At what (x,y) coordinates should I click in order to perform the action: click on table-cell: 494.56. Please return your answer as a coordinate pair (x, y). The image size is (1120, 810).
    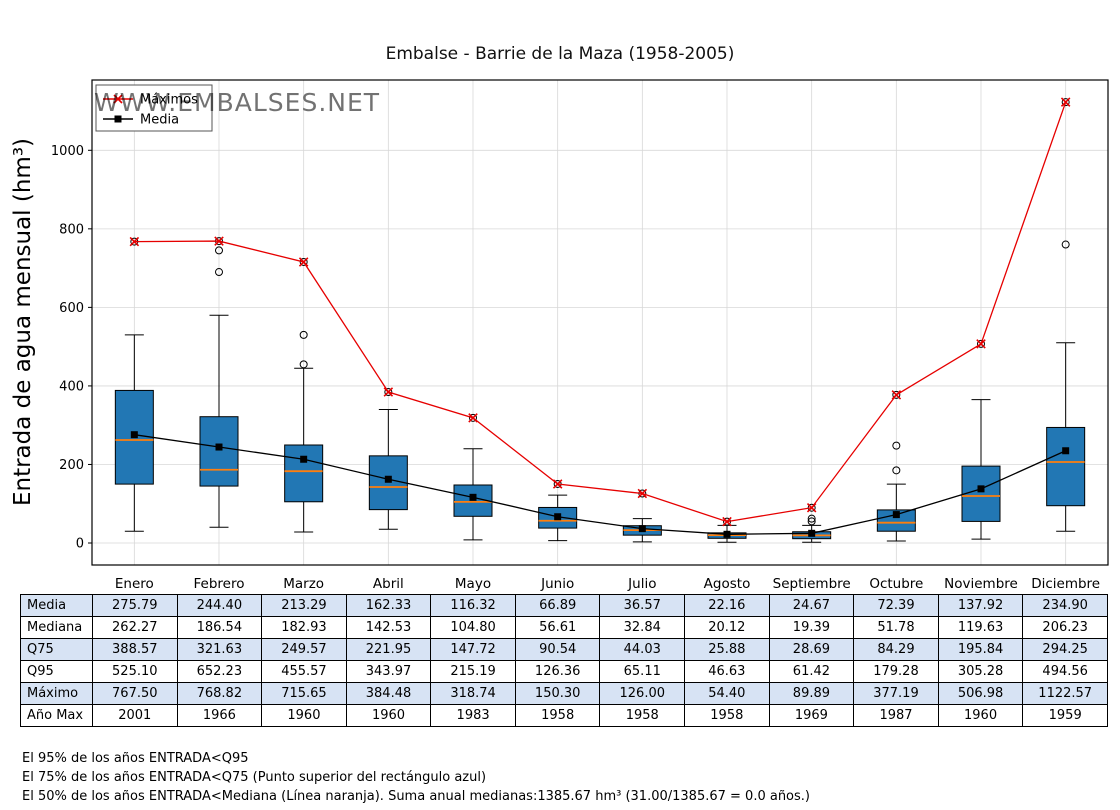
    Looking at the image, I should click on (1065, 671).